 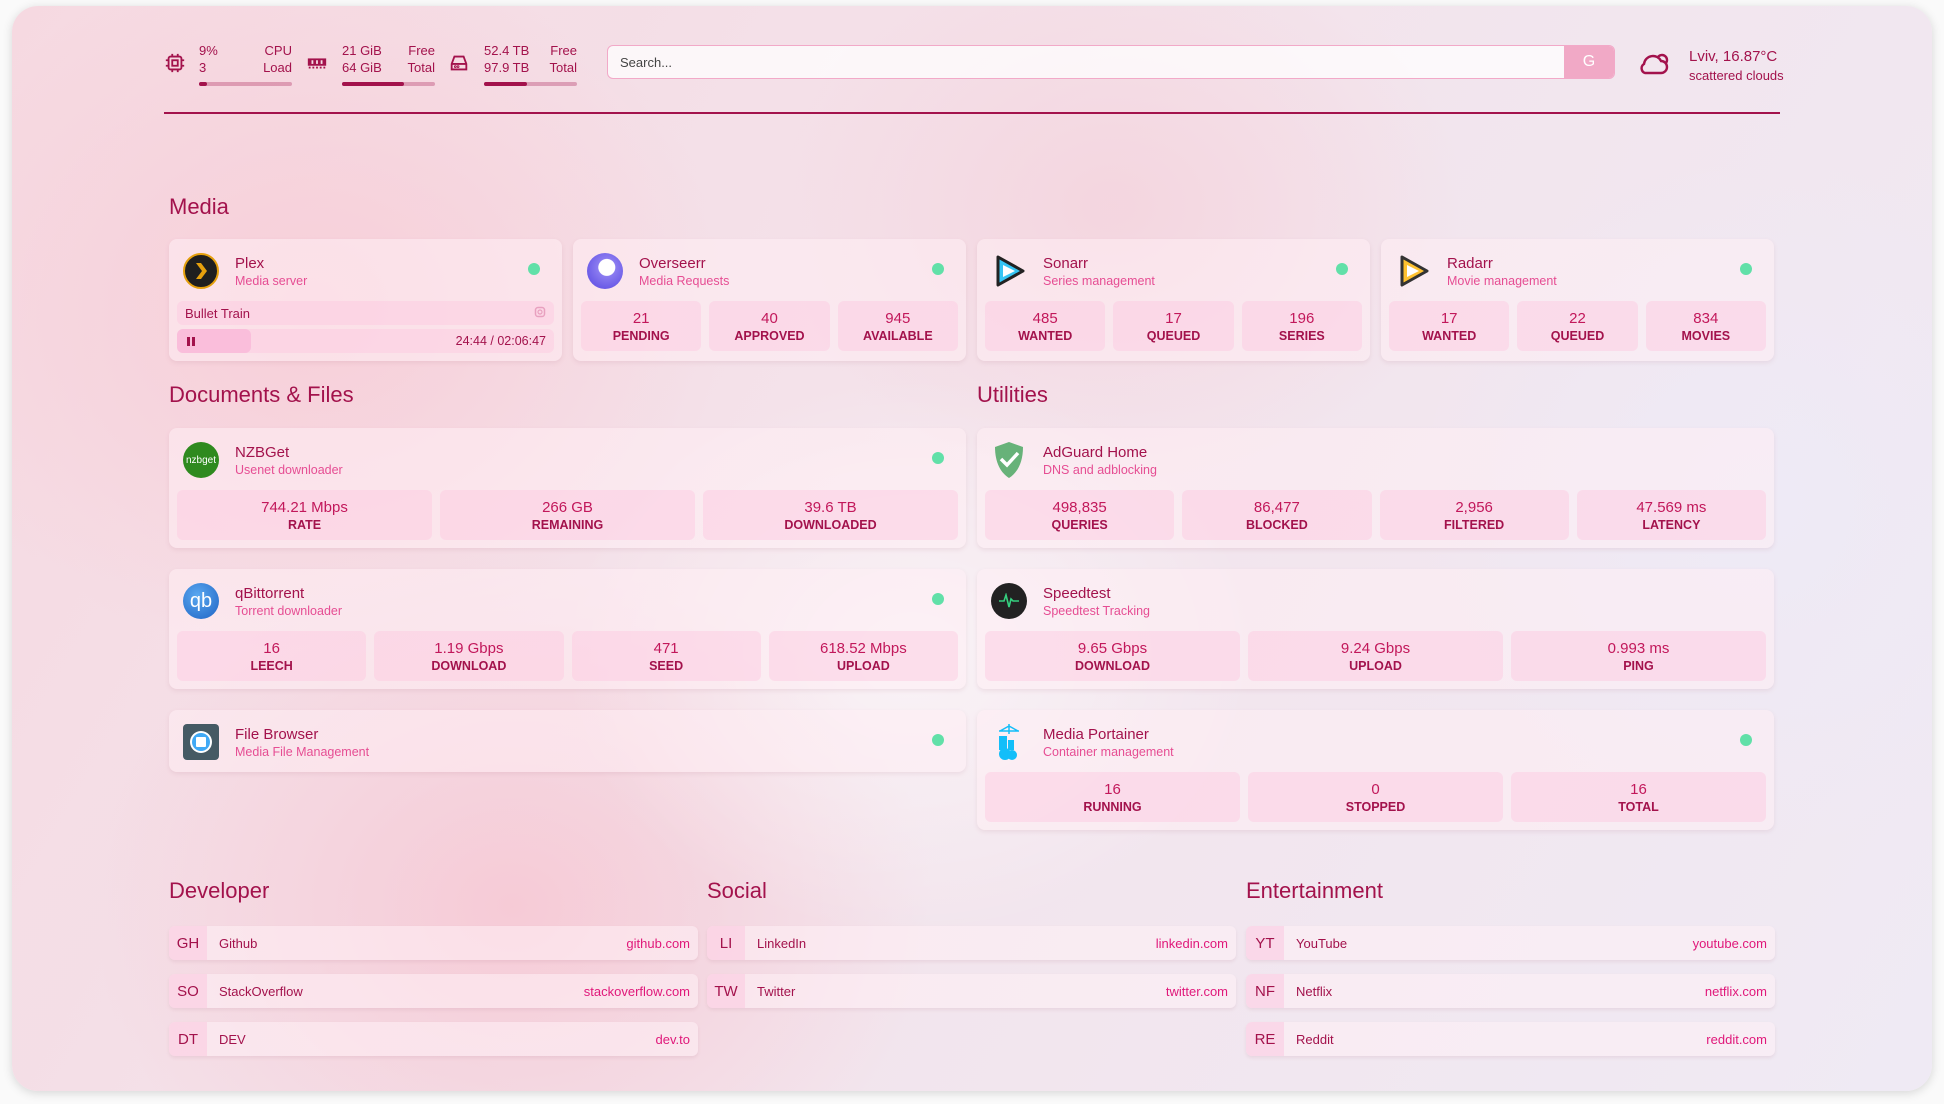 What do you see at coordinates (1638, 806) in the screenshot?
I see `stat-label: TOTAL` at bounding box center [1638, 806].